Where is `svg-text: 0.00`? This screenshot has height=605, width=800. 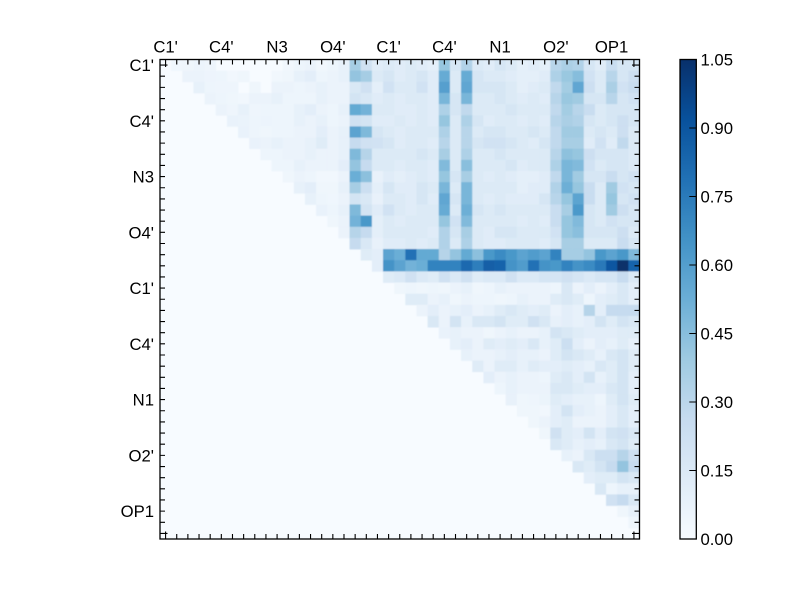 svg-text: 0.00 is located at coordinates (717, 539).